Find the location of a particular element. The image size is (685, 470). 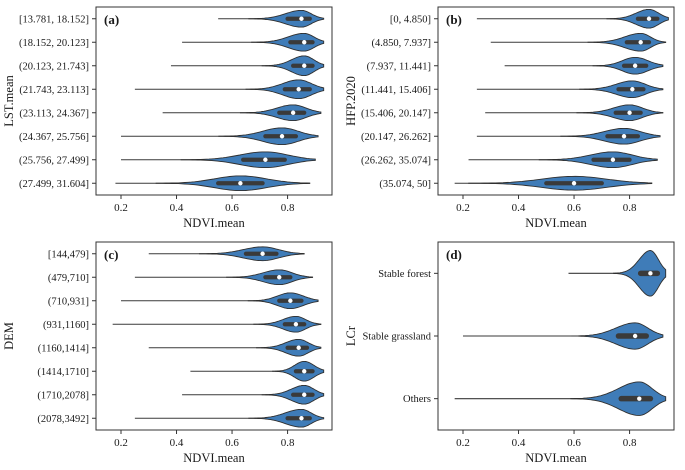

y-axis-label: LCr is located at coordinates (351, 335).